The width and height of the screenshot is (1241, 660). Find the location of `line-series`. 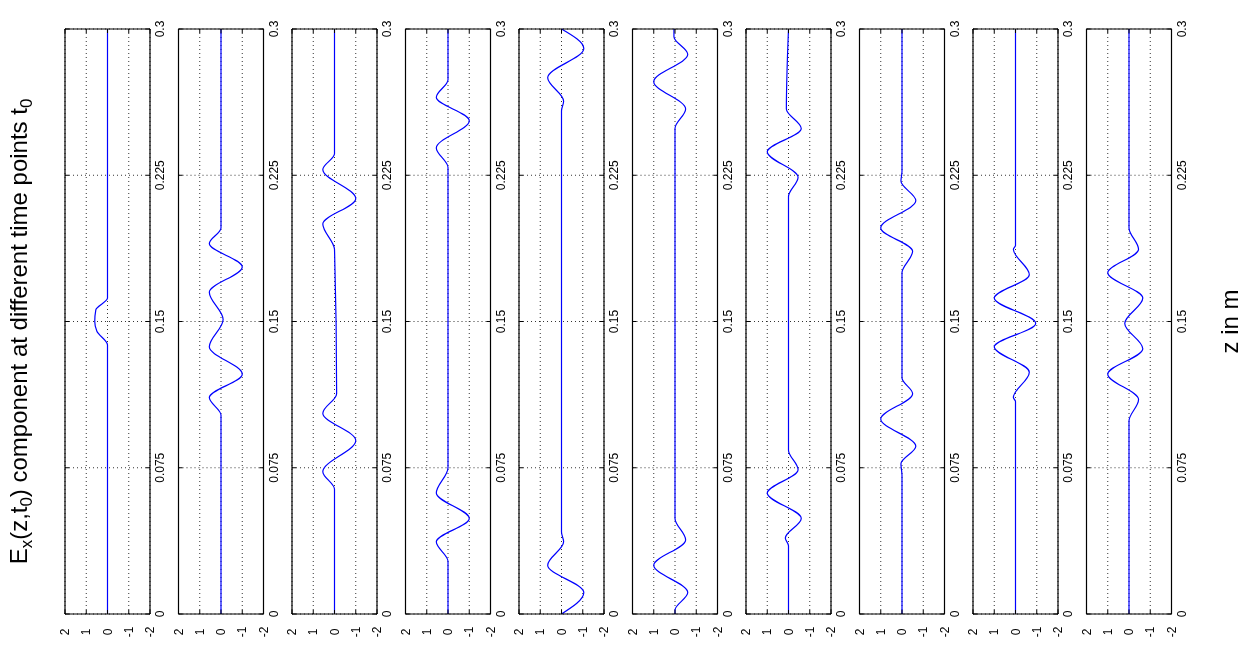

line-series is located at coordinates (566, 321).